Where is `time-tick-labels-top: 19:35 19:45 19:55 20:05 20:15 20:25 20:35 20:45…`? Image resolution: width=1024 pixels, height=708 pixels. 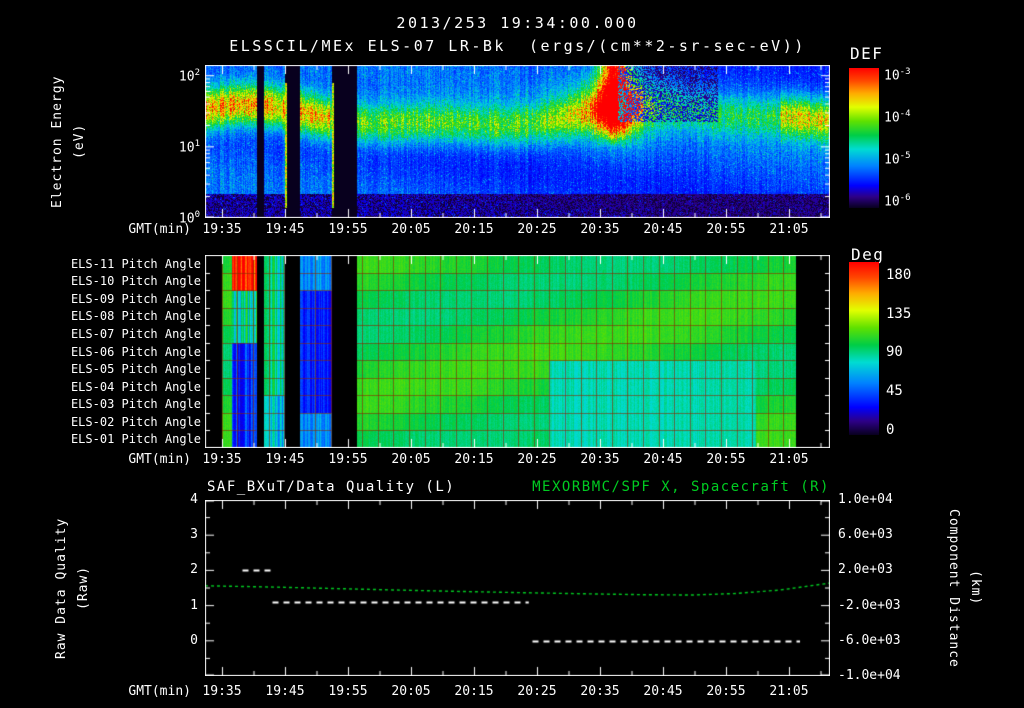
time-tick-labels-top: 19:35 19:45 19:55 20:05 20:15 20:25 20:35 20:45… is located at coordinates (516, 230).